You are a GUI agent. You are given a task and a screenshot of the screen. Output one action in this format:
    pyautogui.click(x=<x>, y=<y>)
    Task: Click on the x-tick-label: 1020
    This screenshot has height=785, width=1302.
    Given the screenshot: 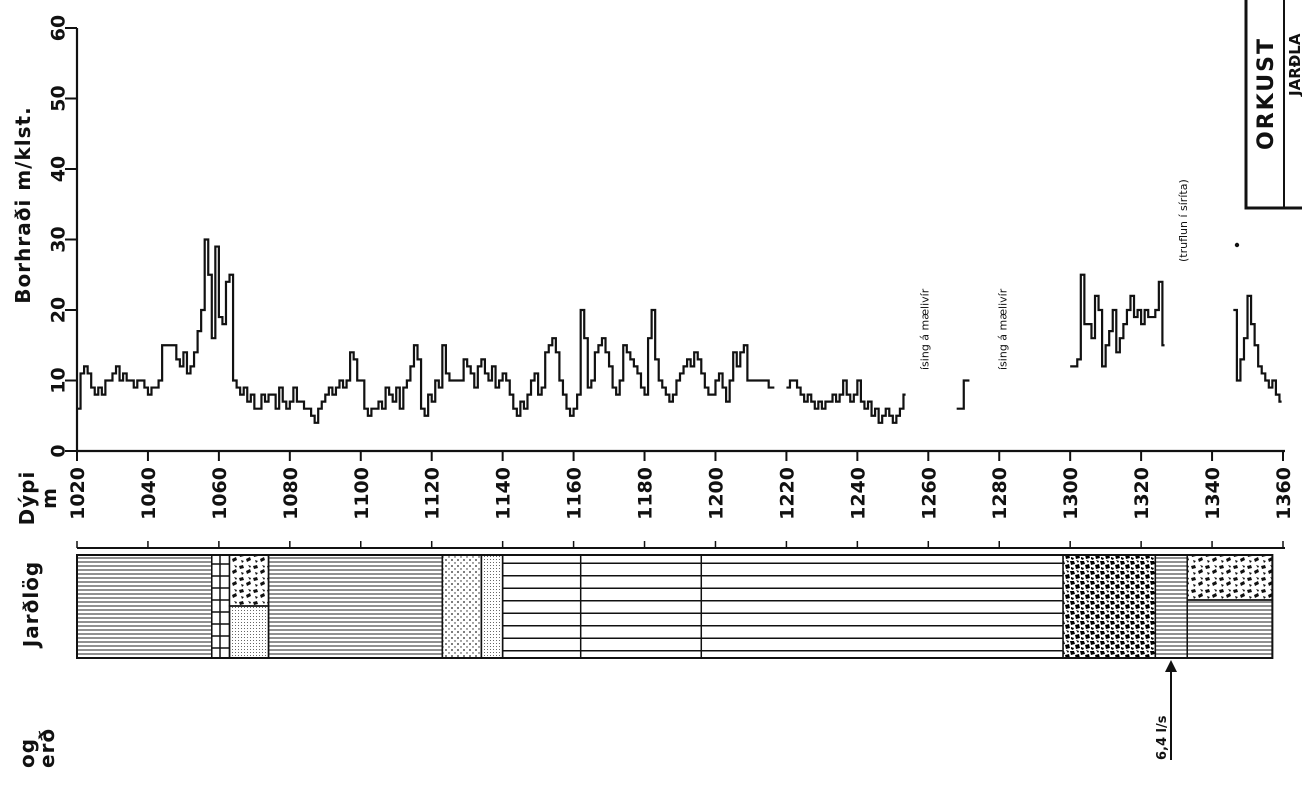 What is the action you would take?
    pyautogui.click(x=78, y=493)
    